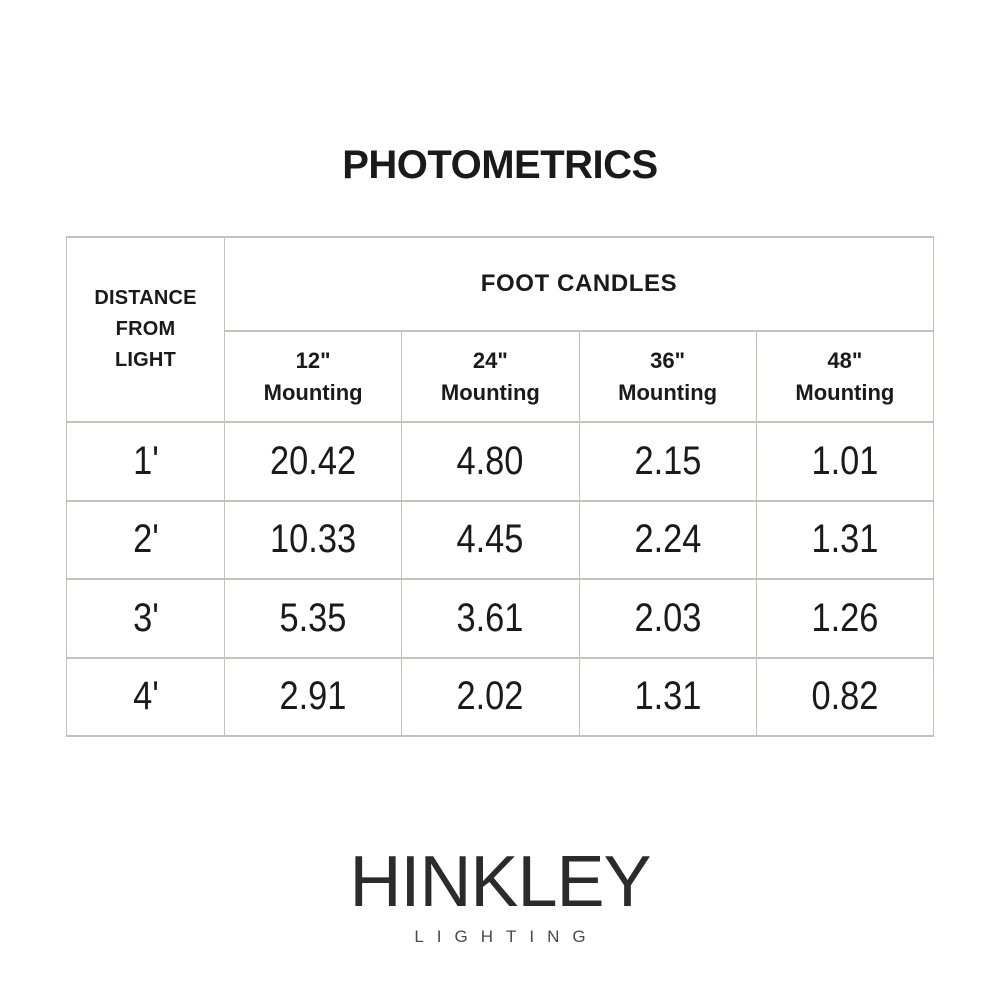 This screenshot has height=1000, width=1000. I want to click on distance-value: 4', so click(145, 696).